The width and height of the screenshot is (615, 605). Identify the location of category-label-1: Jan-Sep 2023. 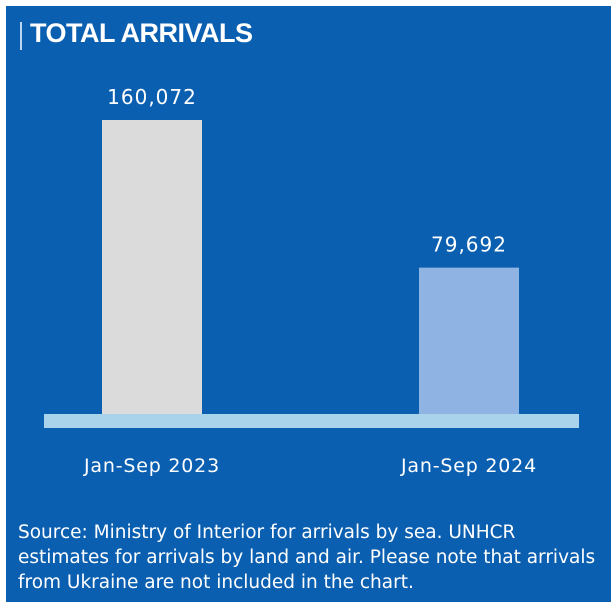
(151, 466).